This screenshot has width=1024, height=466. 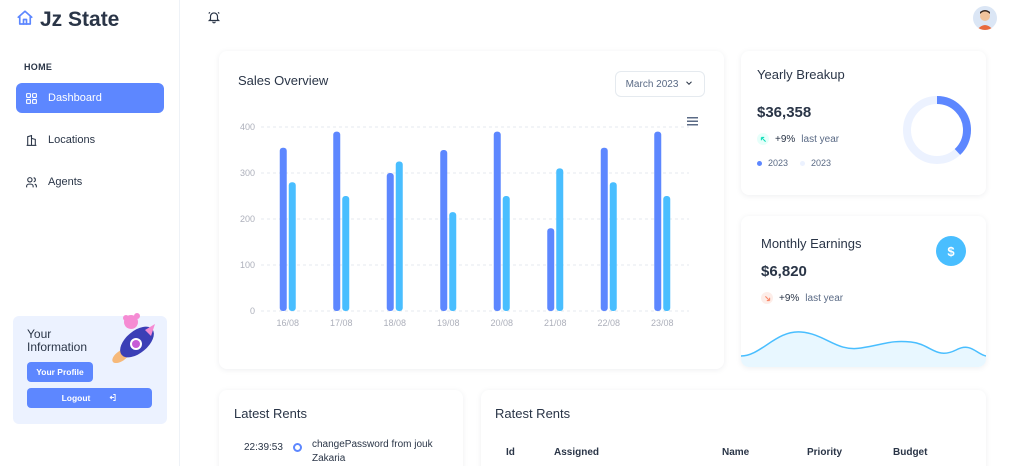 I want to click on column-header-name: Name, so click(x=736, y=452).